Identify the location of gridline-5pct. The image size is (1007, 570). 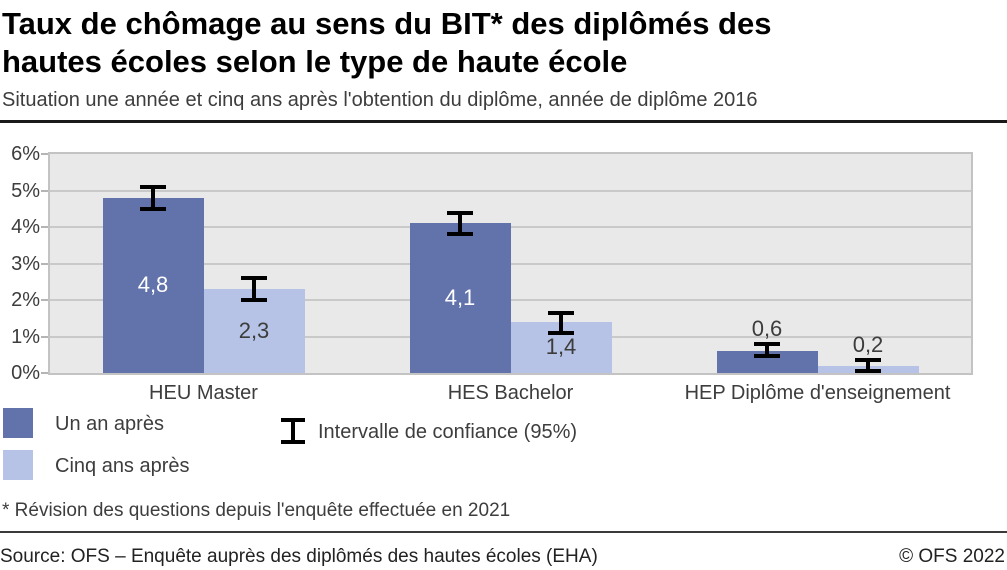
(510, 190).